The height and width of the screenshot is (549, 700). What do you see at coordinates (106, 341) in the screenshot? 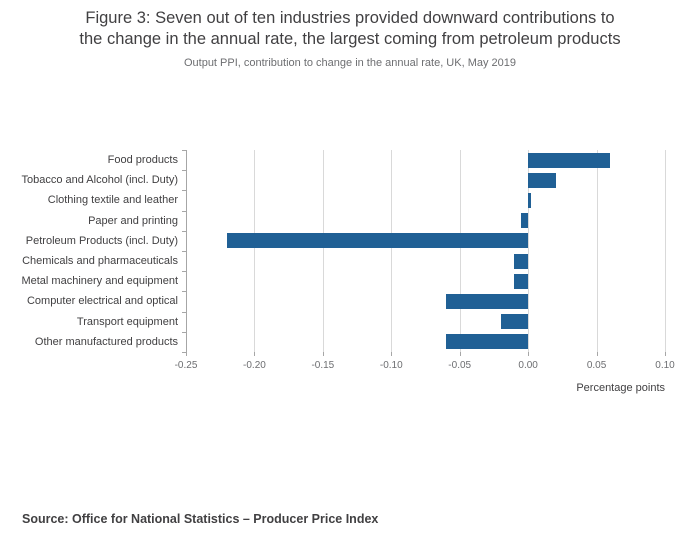
I see `category-label: Other manufactured products` at bounding box center [106, 341].